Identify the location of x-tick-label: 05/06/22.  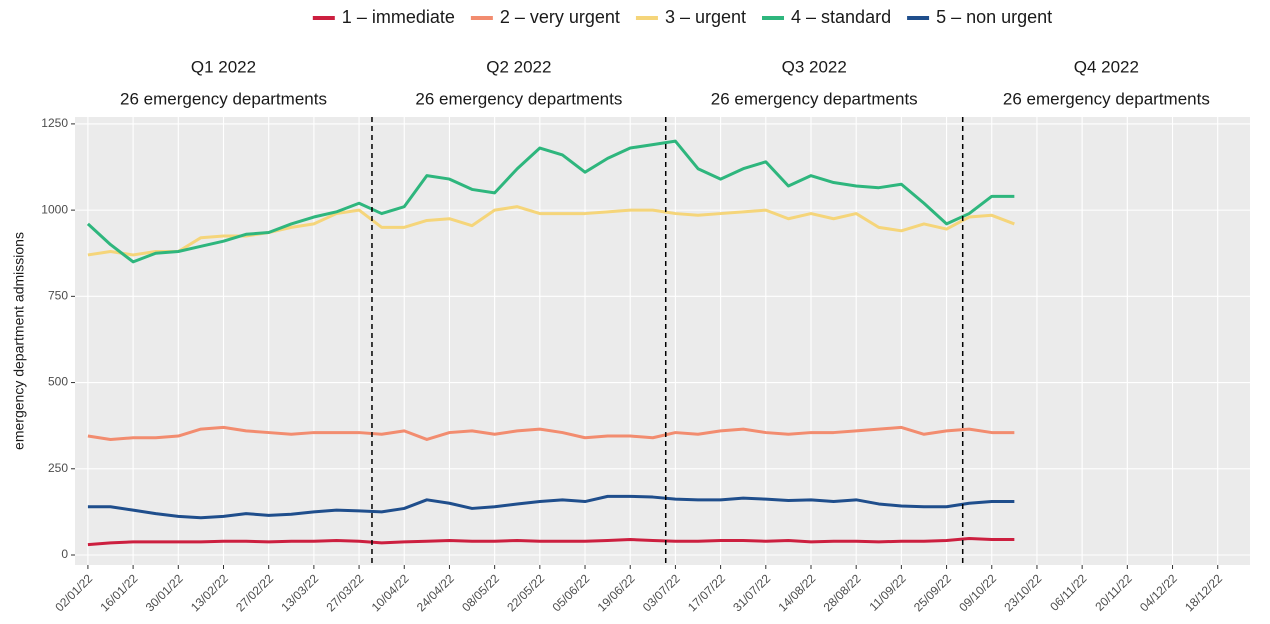
(570, 592).